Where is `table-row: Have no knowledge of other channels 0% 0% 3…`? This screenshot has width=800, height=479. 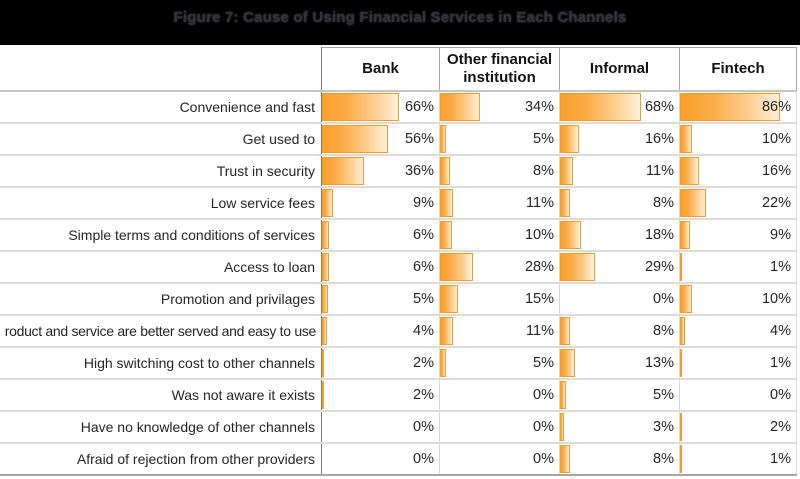 table-row: Have no knowledge of other channels 0% 0% 3… is located at coordinates (398, 428).